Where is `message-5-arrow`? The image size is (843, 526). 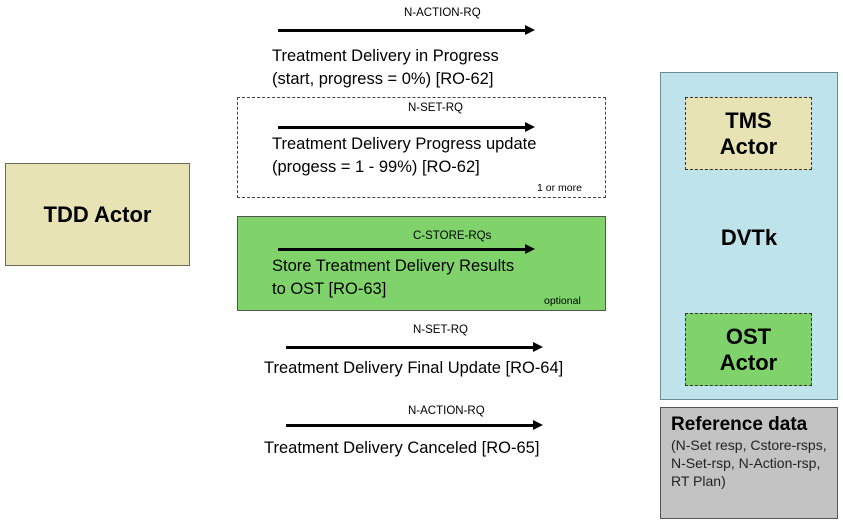
message-5-arrow is located at coordinates (414, 425).